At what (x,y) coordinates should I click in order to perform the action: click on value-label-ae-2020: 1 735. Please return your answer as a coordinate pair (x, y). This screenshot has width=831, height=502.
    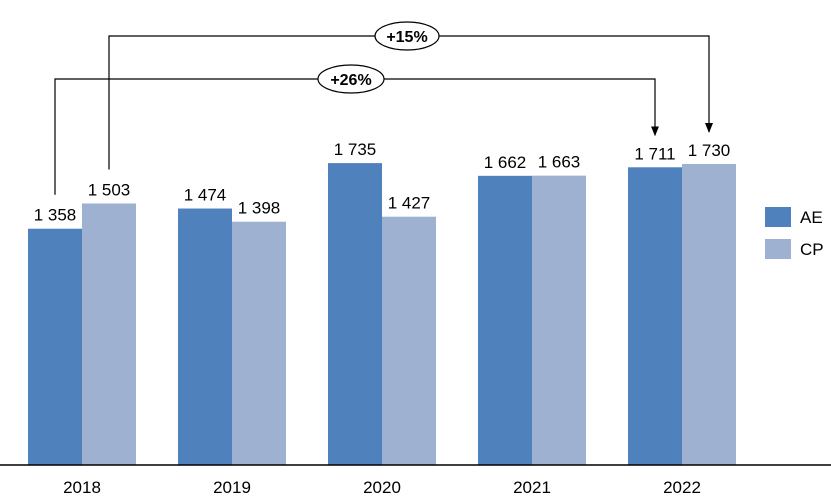
    Looking at the image, I should click on (355, 149).